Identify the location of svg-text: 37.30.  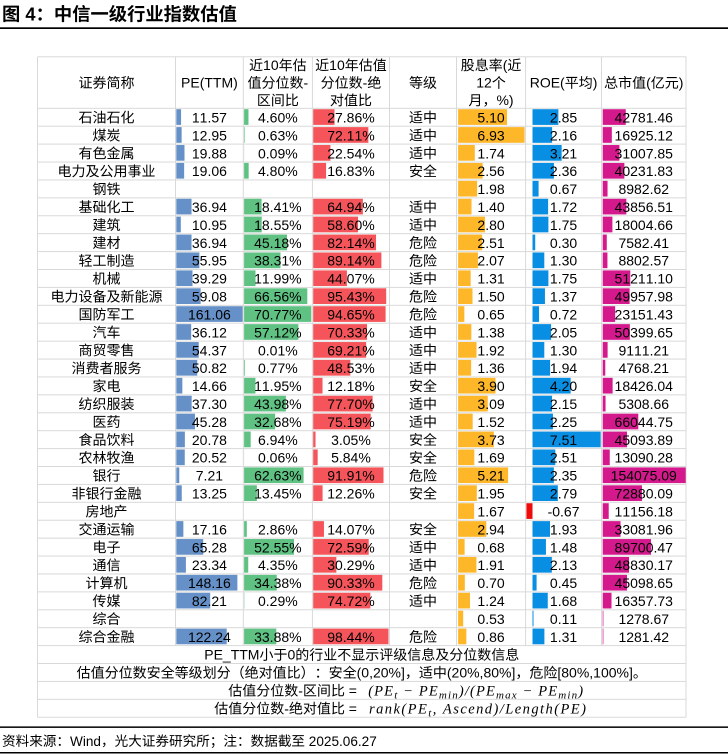
(209, 404).